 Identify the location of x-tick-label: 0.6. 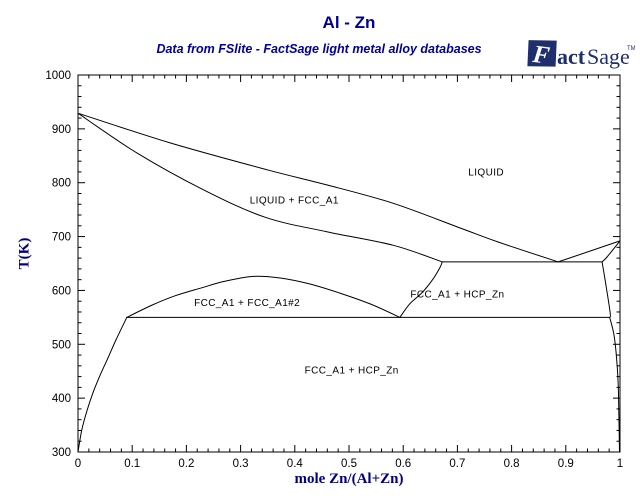
(403, 464).